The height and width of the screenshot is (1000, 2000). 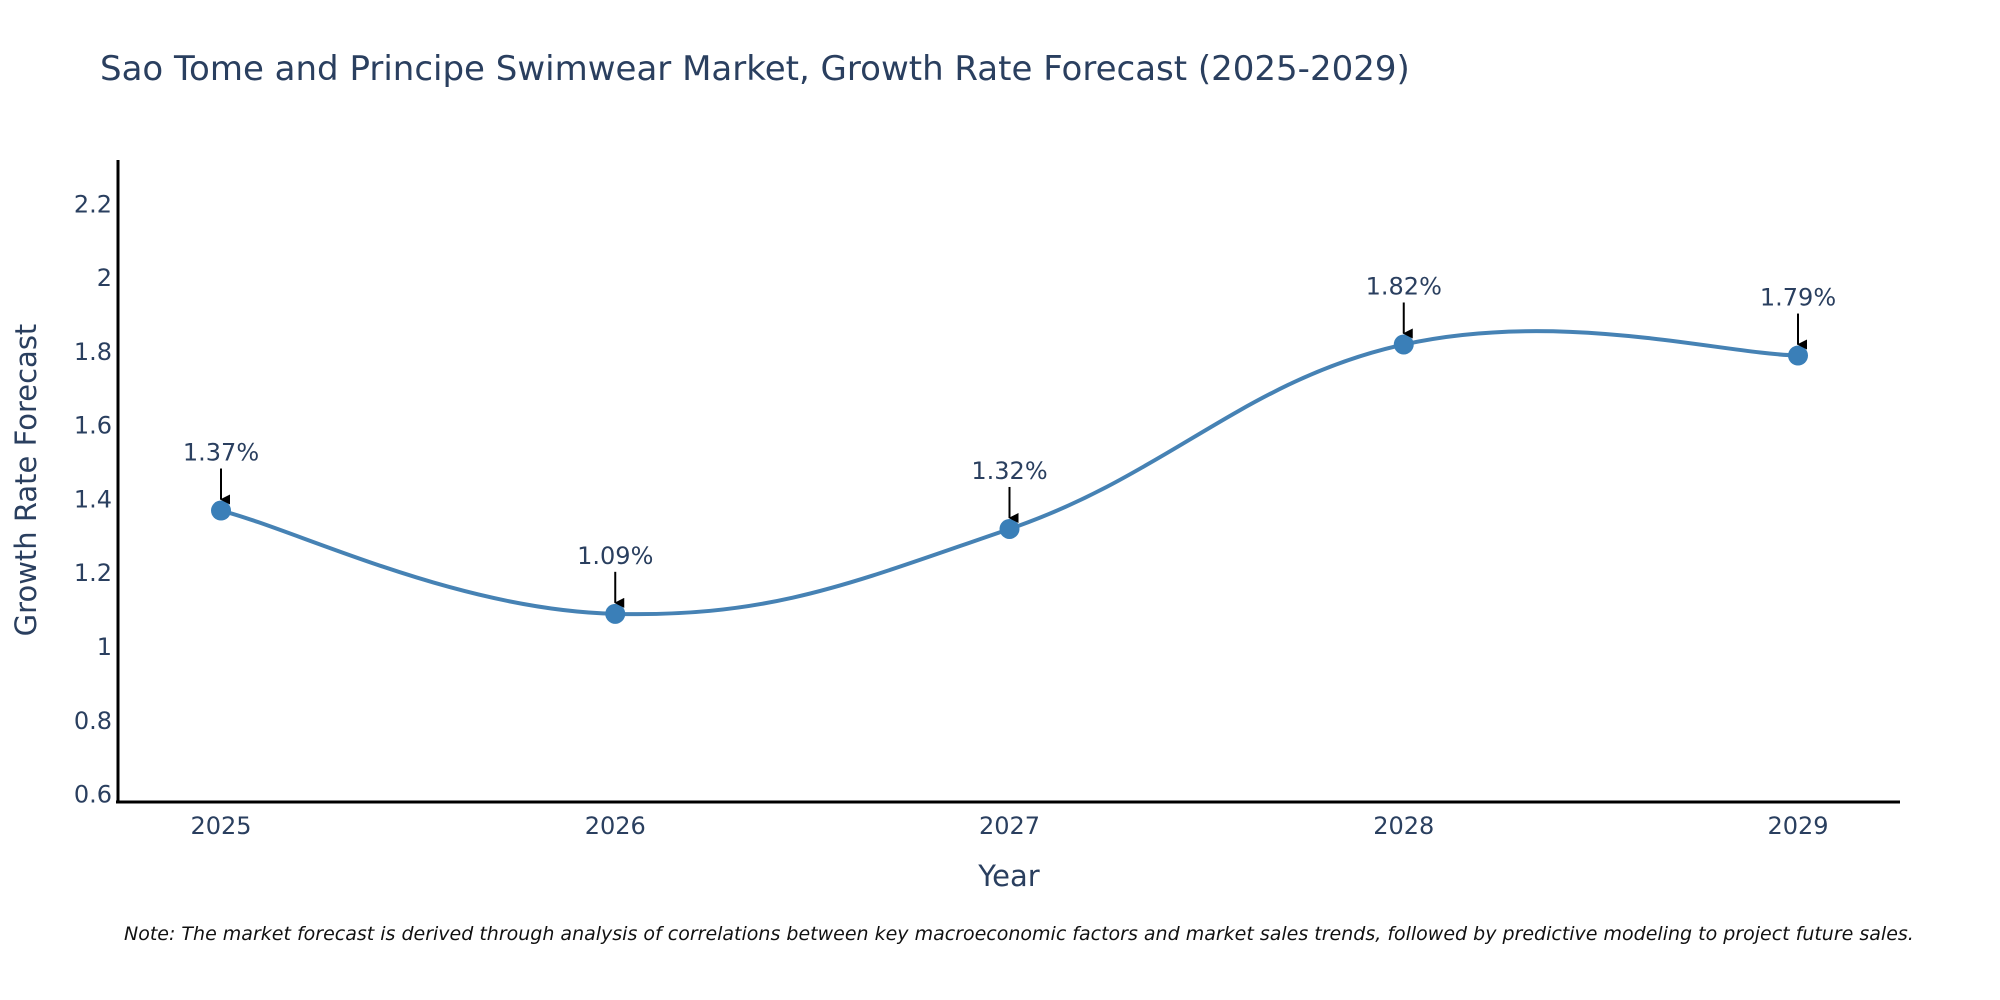 What do you see at coordinates (615, 556) in the screenshot?
I see `data-label: 1.09%` at bounding box center [615, 556].